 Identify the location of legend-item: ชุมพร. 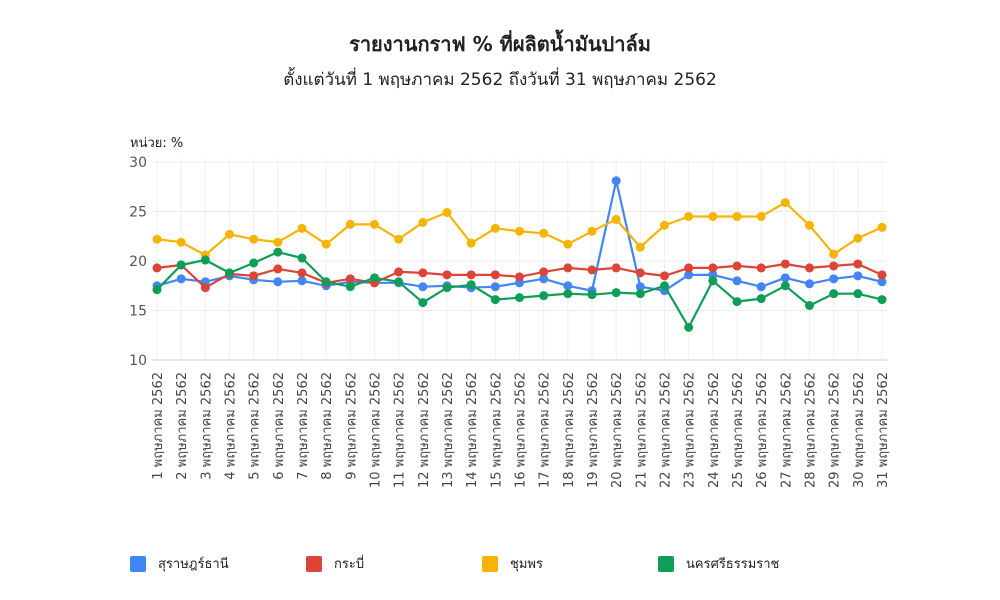
(512, 563).